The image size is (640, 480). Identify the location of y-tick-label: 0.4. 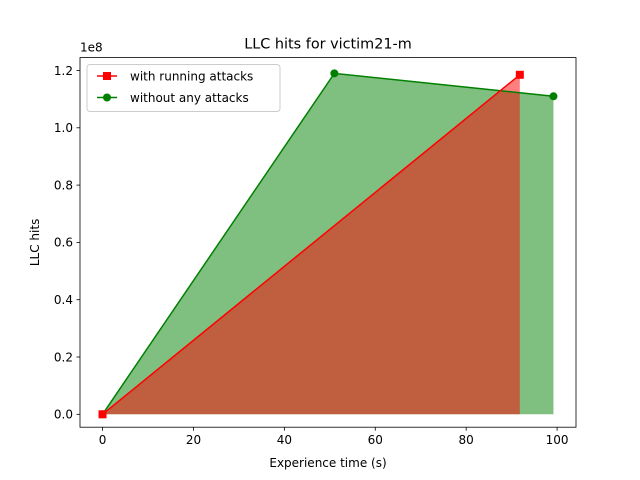
(63, 300).